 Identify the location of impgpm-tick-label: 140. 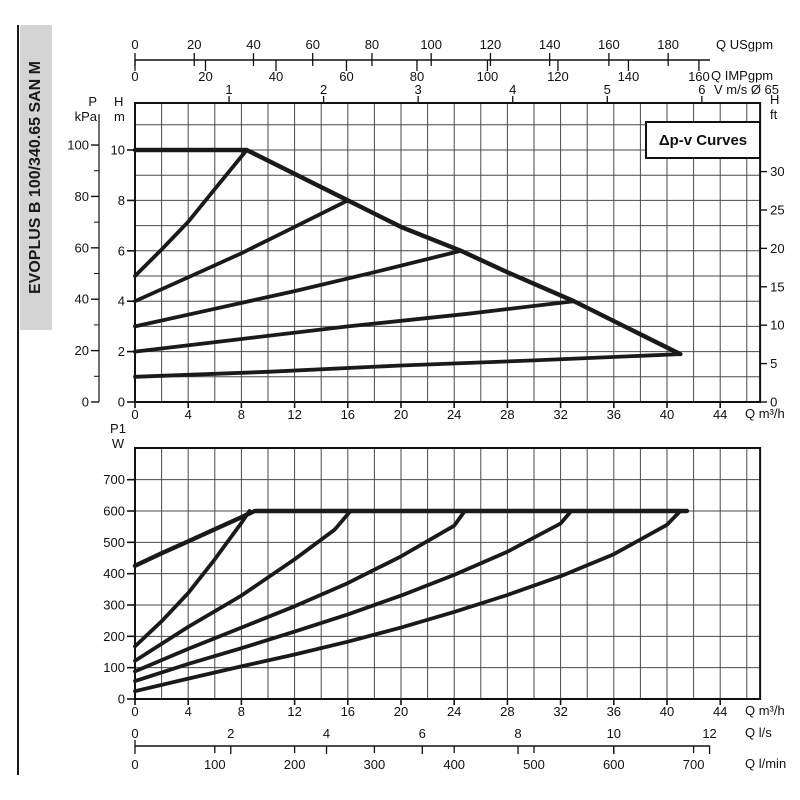
(629, 76).